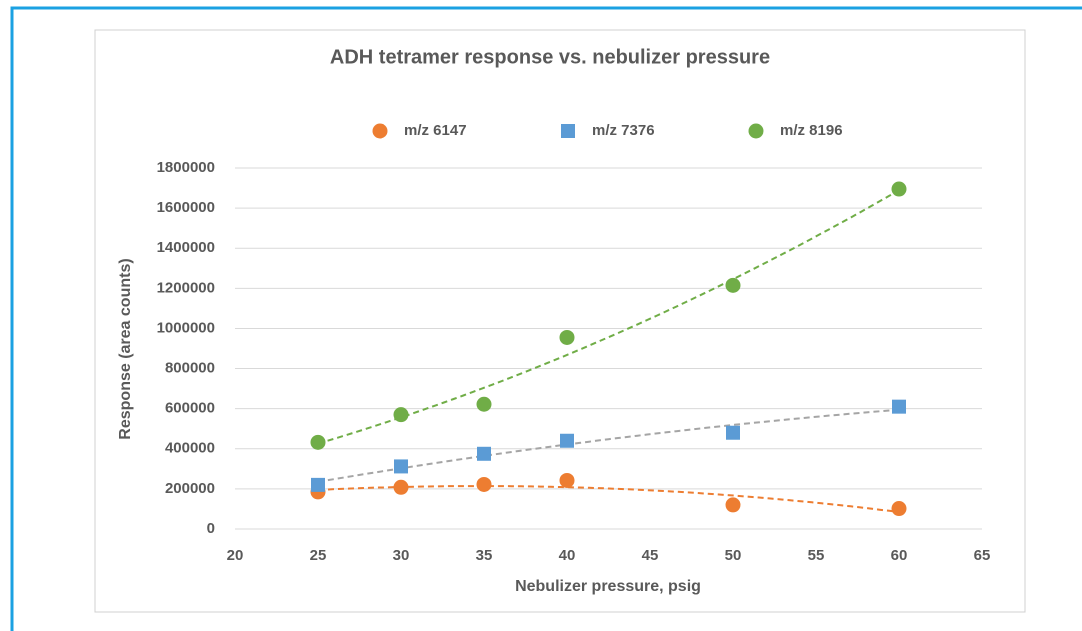  Describe the element at coordinates (816, 555) in the screenshot. I see `x-tick-label: 55` at that location.